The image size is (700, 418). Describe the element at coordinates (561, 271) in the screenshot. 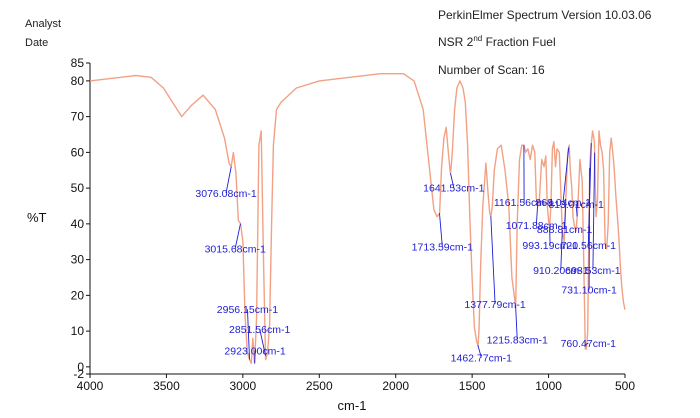

I see `peak-label: 910.20cm-1` at that location.